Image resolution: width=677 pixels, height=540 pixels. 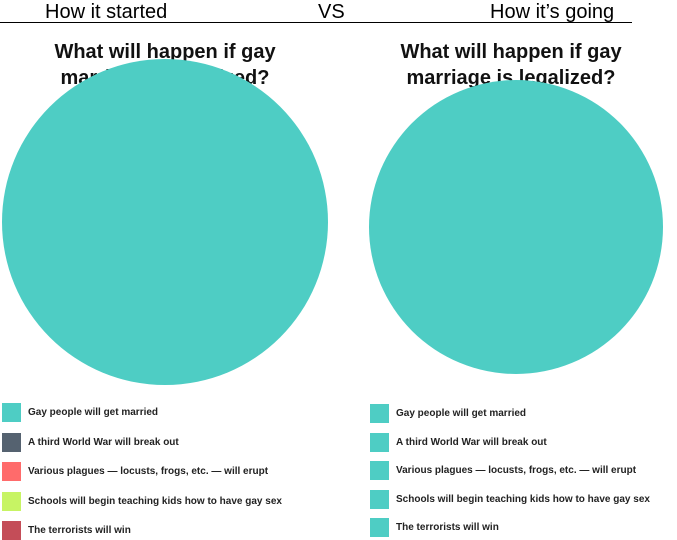 I want to click on header-right: How it’s going, so click(x=552, y=12).